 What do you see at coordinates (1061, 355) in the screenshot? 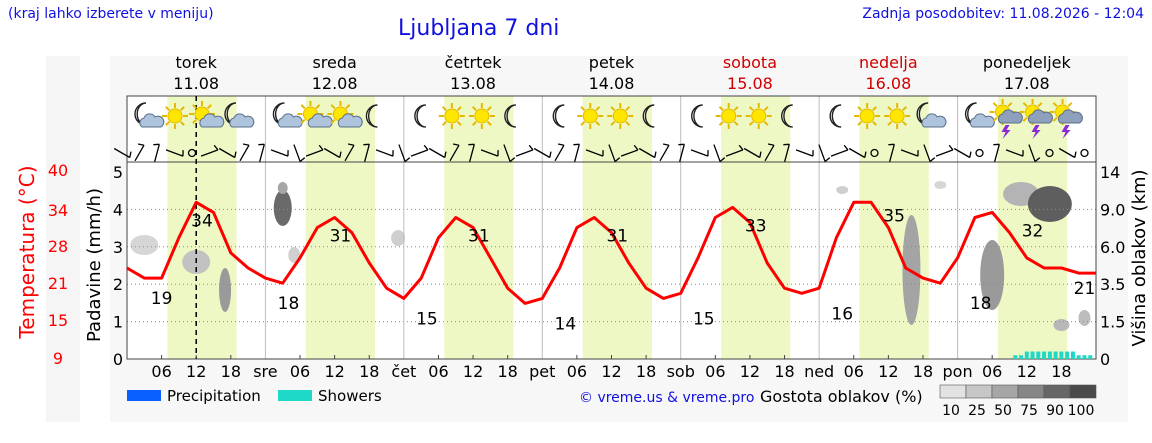
I see `shower-bar` at bounding box center [1061, 355].